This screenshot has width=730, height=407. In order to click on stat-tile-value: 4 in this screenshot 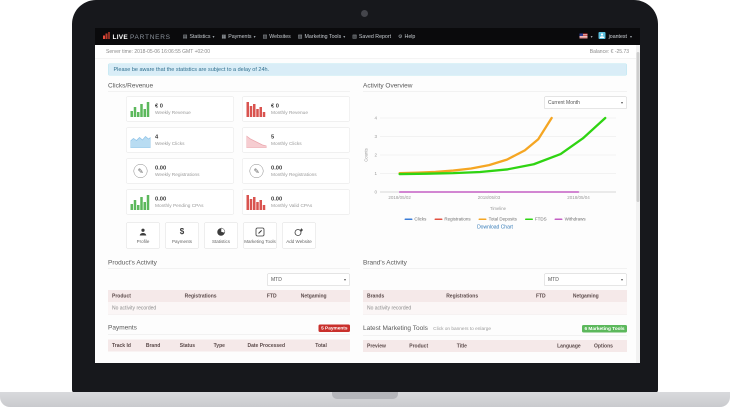, I will do `click(157, 136)`.